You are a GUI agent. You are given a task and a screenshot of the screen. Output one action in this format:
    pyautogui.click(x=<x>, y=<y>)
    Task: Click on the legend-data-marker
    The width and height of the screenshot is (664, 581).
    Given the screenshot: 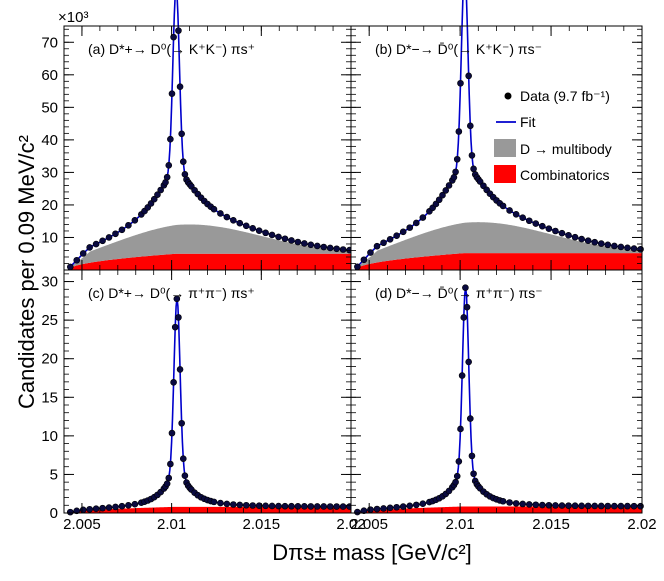 What is the action you would take?
    pyautogui.click(x=508, y=96)
    